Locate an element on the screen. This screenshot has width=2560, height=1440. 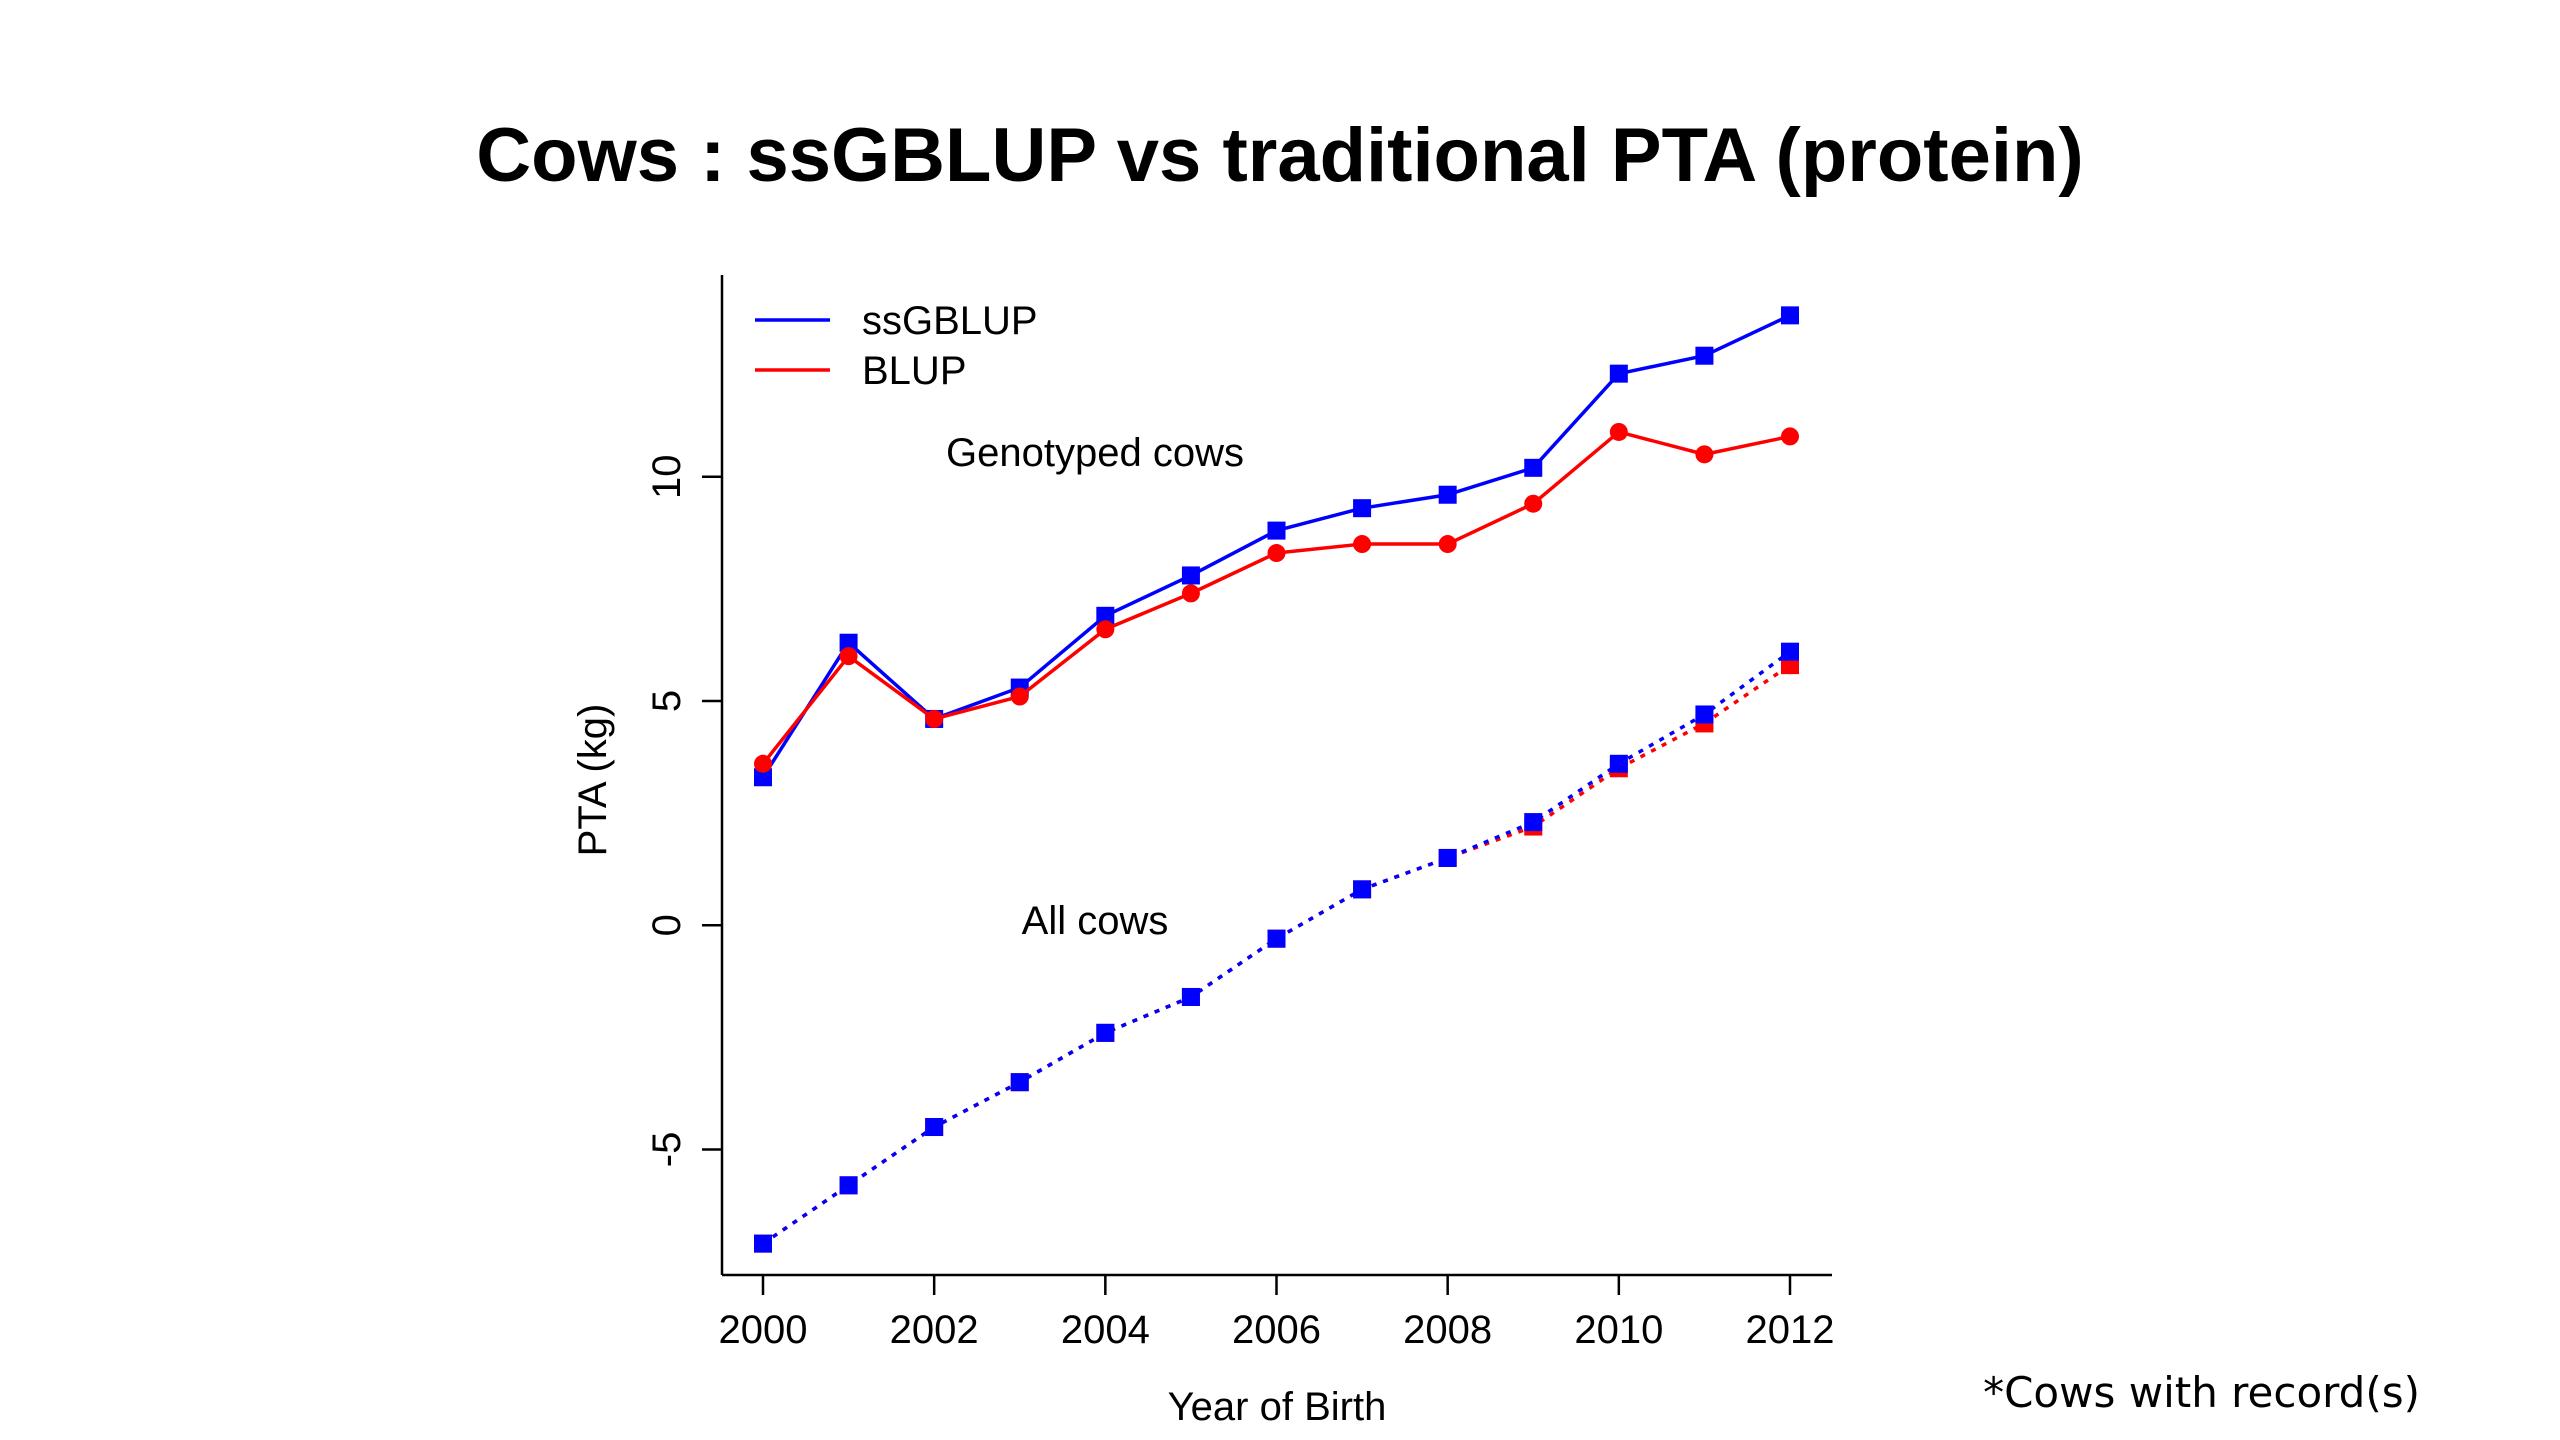
y-tick-label: 10 is located at coordinates (667, 477).